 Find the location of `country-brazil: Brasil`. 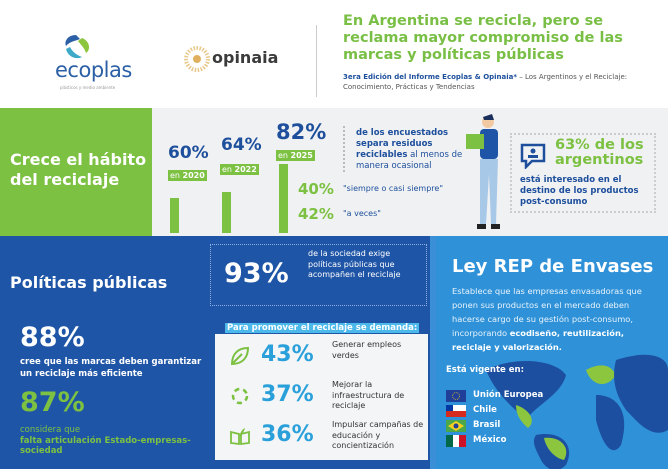

country-brazil: Brasil is located at coordinates (487, 425).